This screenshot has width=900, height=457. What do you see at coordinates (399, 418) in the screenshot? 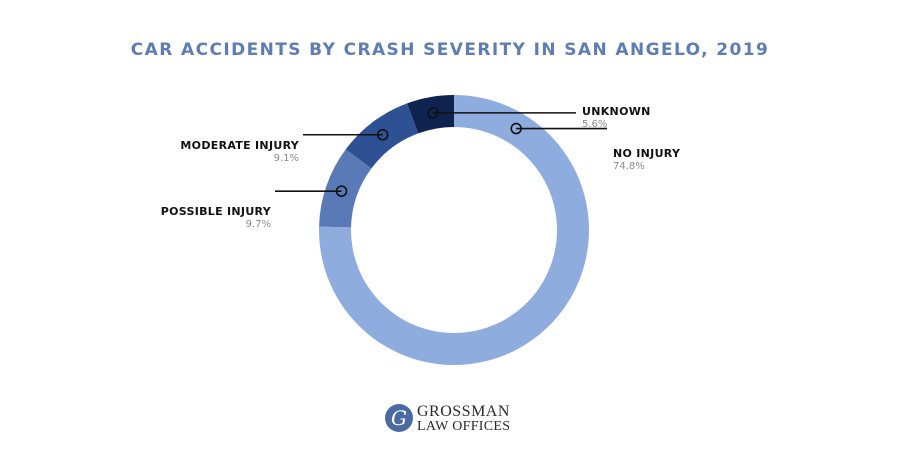
I see `logo-g-icon: G` at bounding box center [399, 418].